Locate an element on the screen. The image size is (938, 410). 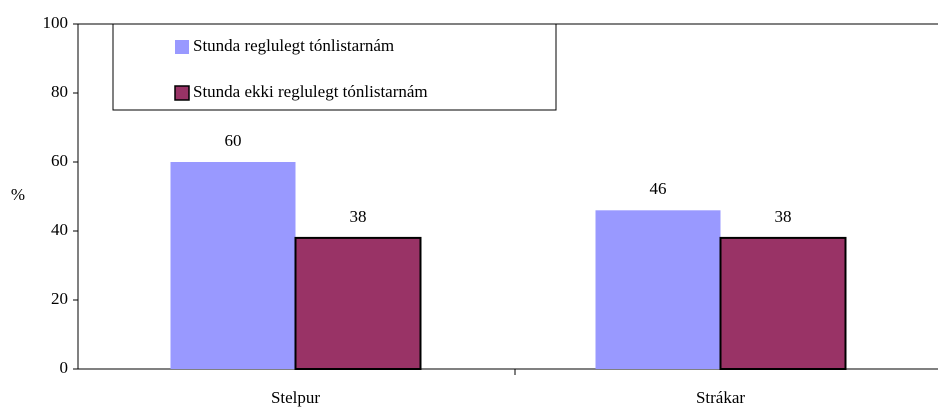
y-tick-label: 80 is located at coordinates (59, 91).